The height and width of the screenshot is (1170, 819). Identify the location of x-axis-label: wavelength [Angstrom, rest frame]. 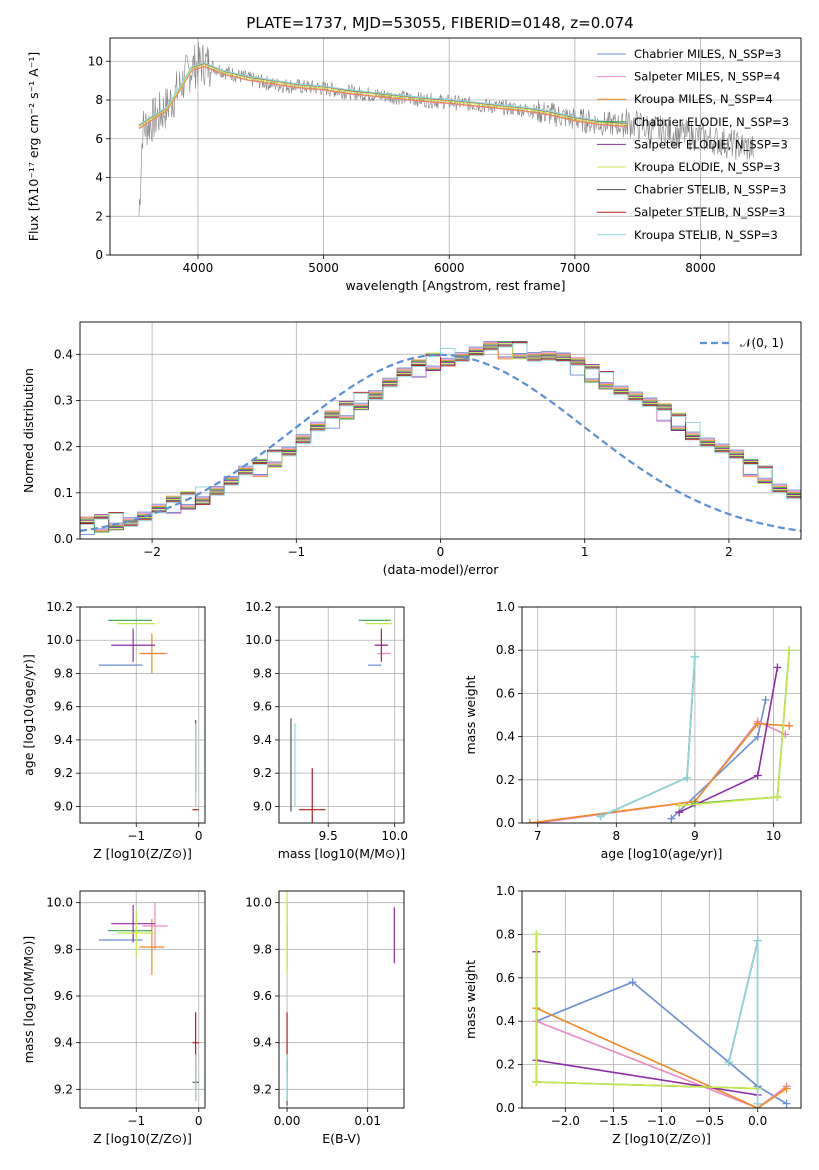
(455, 285).